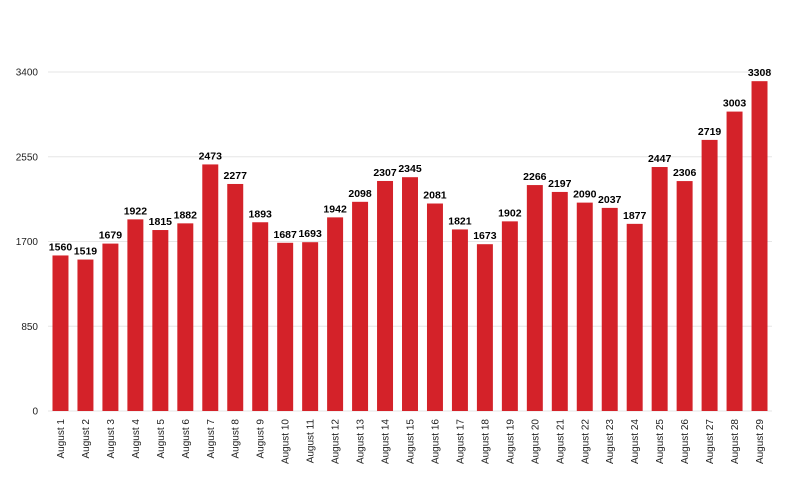 The image size is (800, 495). Describe the element at coordinates (510, 441) in the screenshot. I see `x-tick-label: August 19` at that location.